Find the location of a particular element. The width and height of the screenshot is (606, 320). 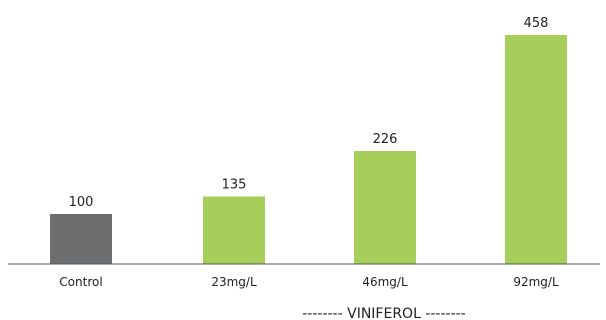

tick-labels-group: Control 23mg/L 46mg/L 92mg/L is located at coordinates (309, 282).